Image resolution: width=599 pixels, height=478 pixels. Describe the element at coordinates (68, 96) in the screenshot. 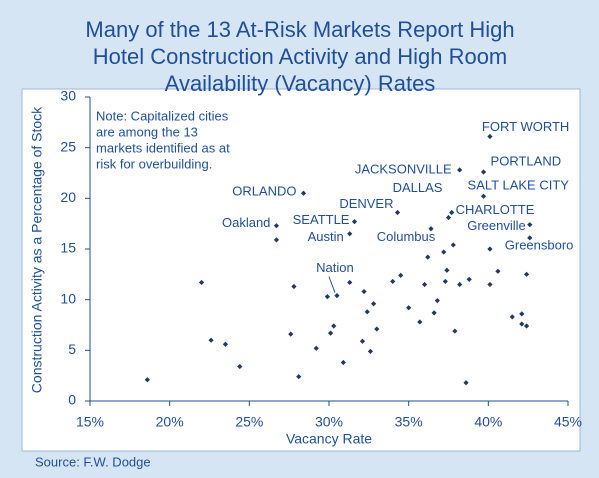

I see `y-tick-label: 30` at that location.